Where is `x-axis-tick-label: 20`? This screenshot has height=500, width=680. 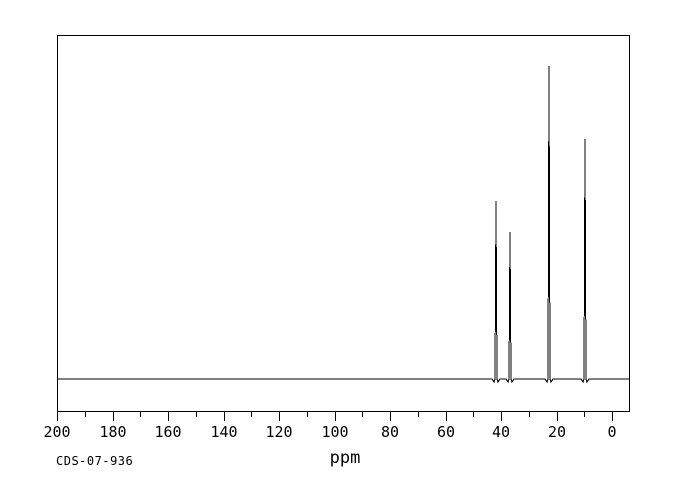 x-axis-tick-label: 20 is located at coordinates (557, 432).